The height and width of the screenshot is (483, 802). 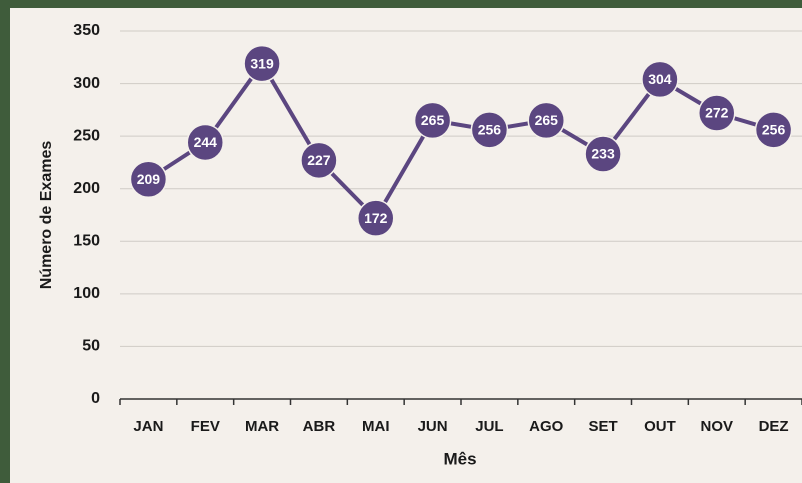 What do you see at coordinates (205, 426) in the screenshot?
I see `x-tick-label: FEV` at bounding box center [205, 426].